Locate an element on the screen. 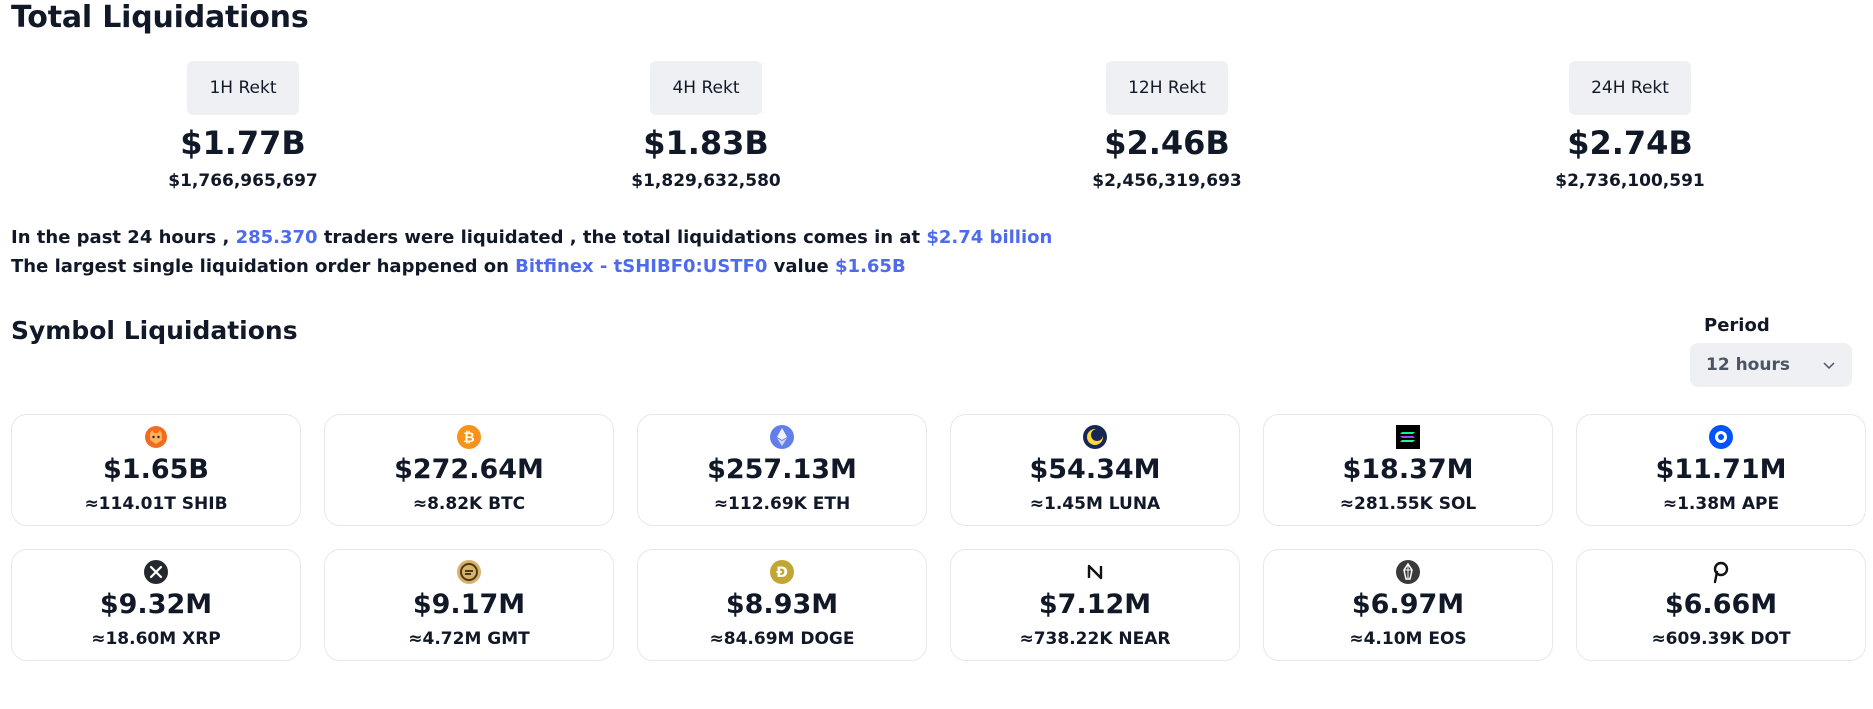 The width and height of the screenshot is (1873, 709). symbol-amount: $257.13M is located at coordinates (782, 469).